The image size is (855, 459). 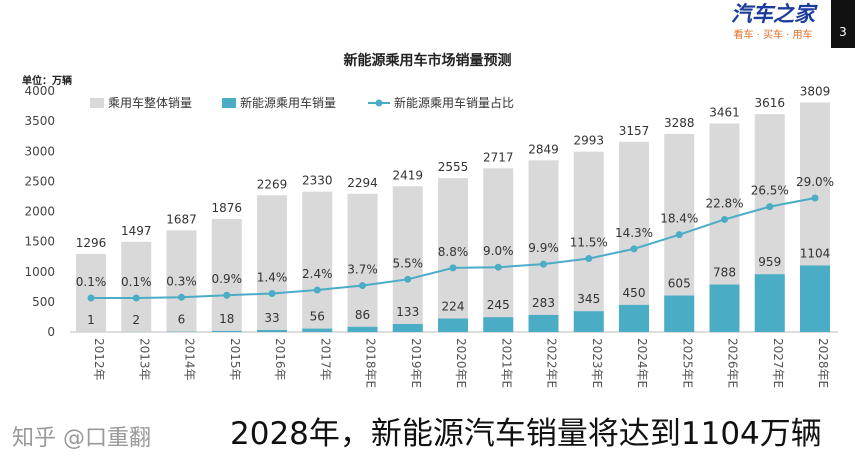 I want to click on total-sales-label: 3616, so click(x=769, y=103).